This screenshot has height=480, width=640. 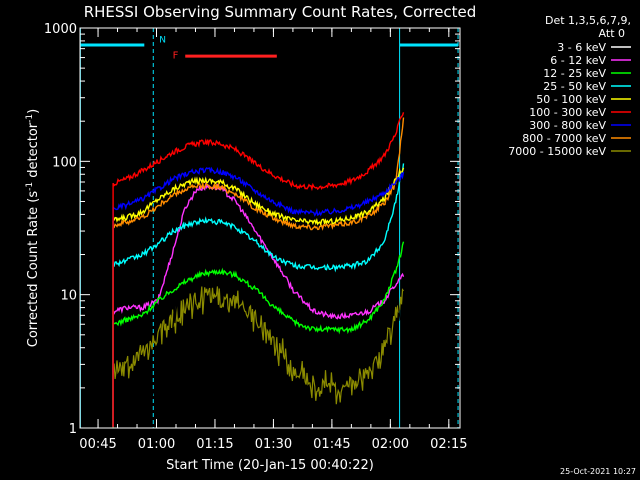 I want to click on y-tick-label: 100, so click(x=64, y=162).